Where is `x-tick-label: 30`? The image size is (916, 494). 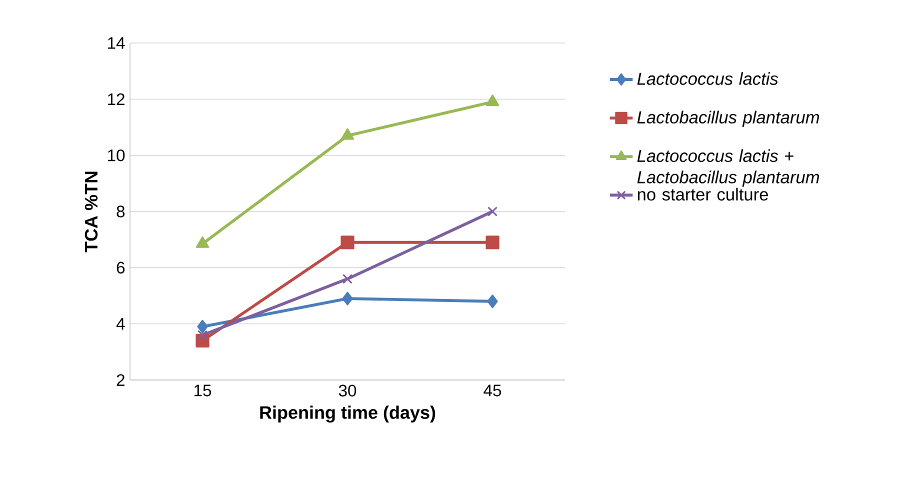
x-tick-label: 30 is located at coordinates (347, 390).